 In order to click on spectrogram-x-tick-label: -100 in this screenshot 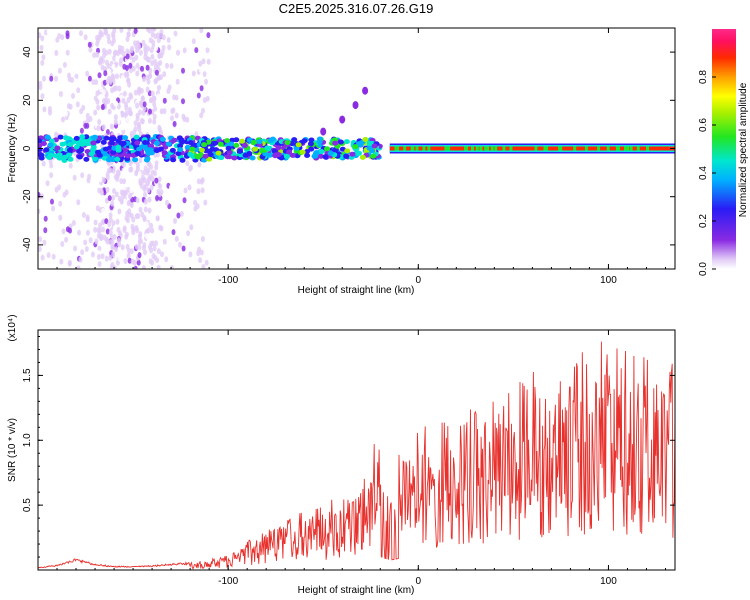, I will do `click(228, 280)`.